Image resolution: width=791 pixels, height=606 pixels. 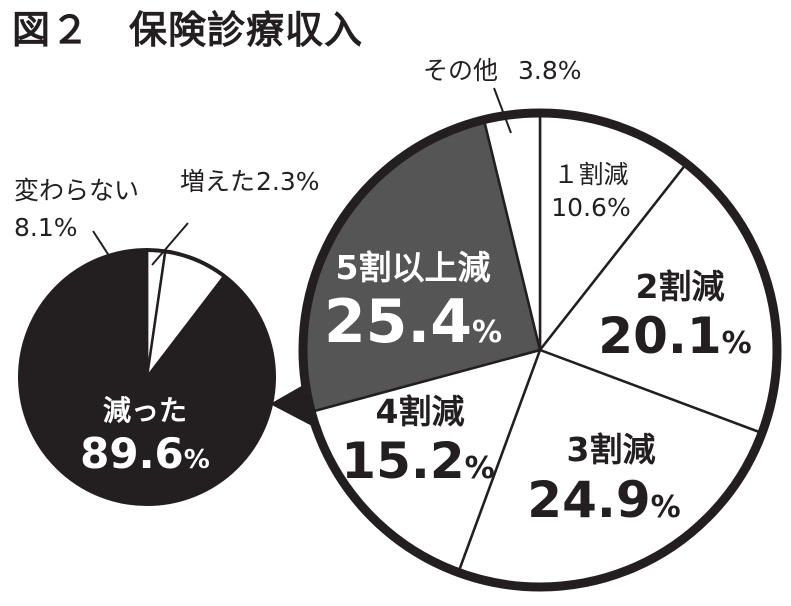 What do you see at coordinates (487, 332) in the screenshot?
I see `label-50pct-unit: %` at bounding box center [487, 332].